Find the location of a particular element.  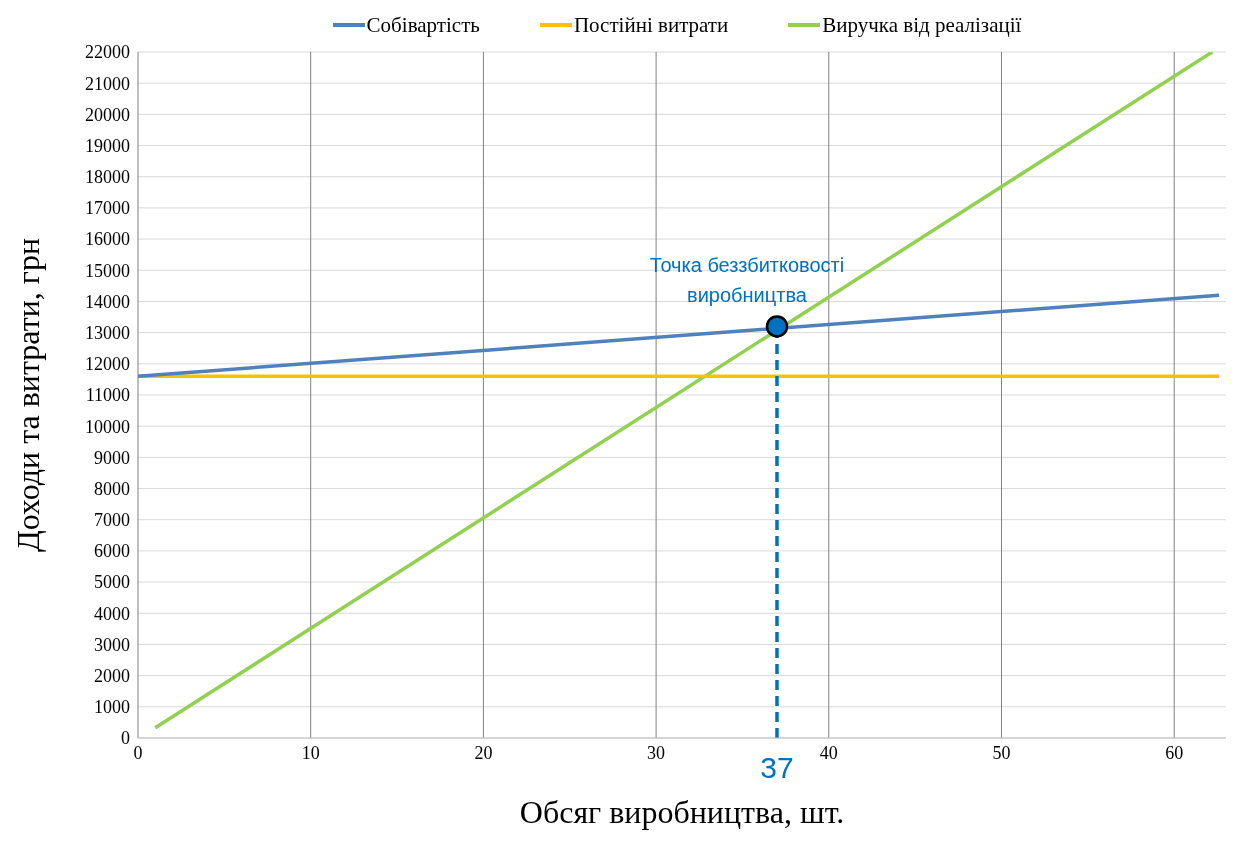

y-tick-label: 3000 is located at coordinates (112, 644).